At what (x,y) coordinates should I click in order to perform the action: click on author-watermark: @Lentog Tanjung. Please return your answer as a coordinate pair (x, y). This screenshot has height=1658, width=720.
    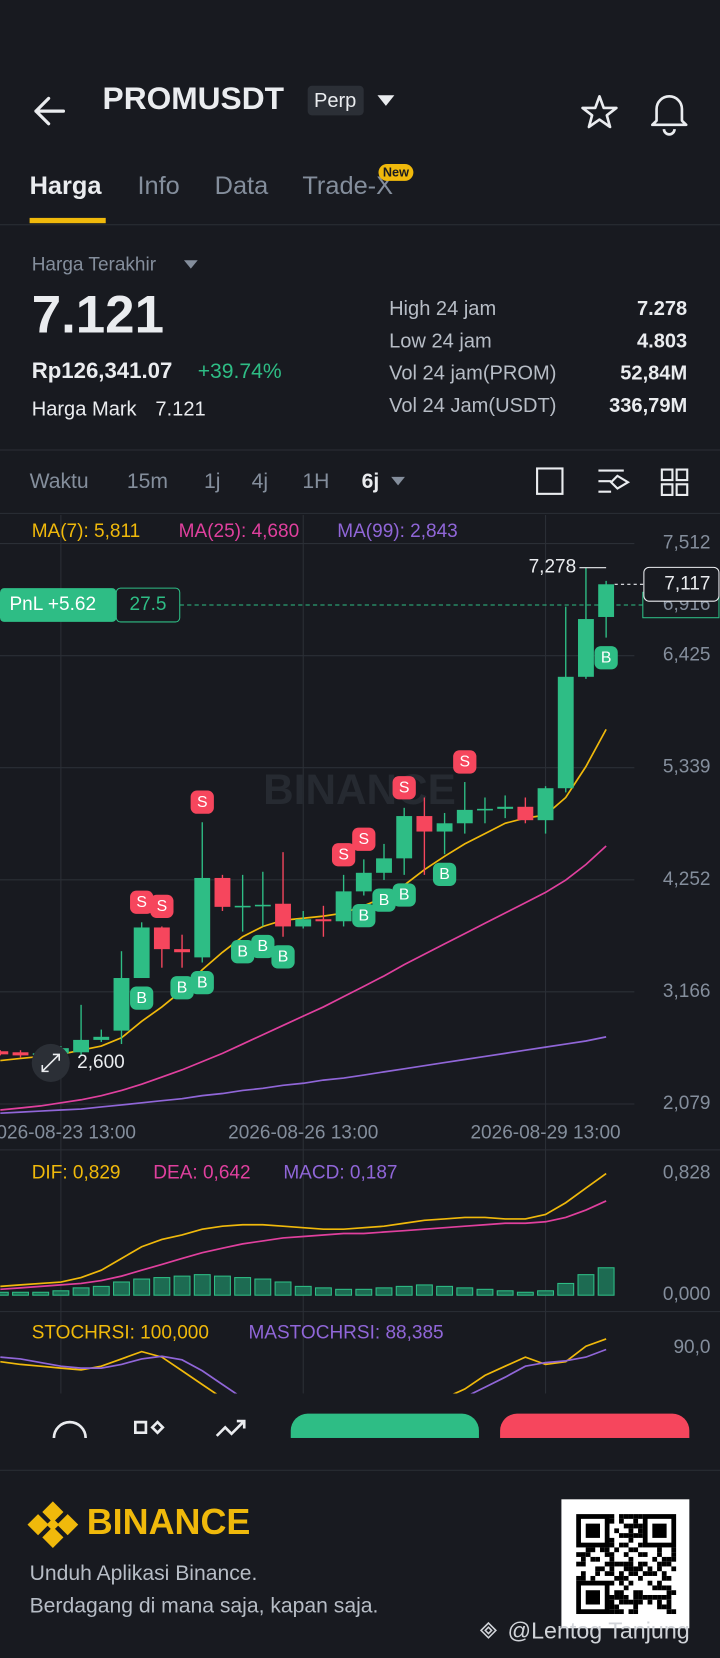
    Looking at the image, I should click on (598, 1631).